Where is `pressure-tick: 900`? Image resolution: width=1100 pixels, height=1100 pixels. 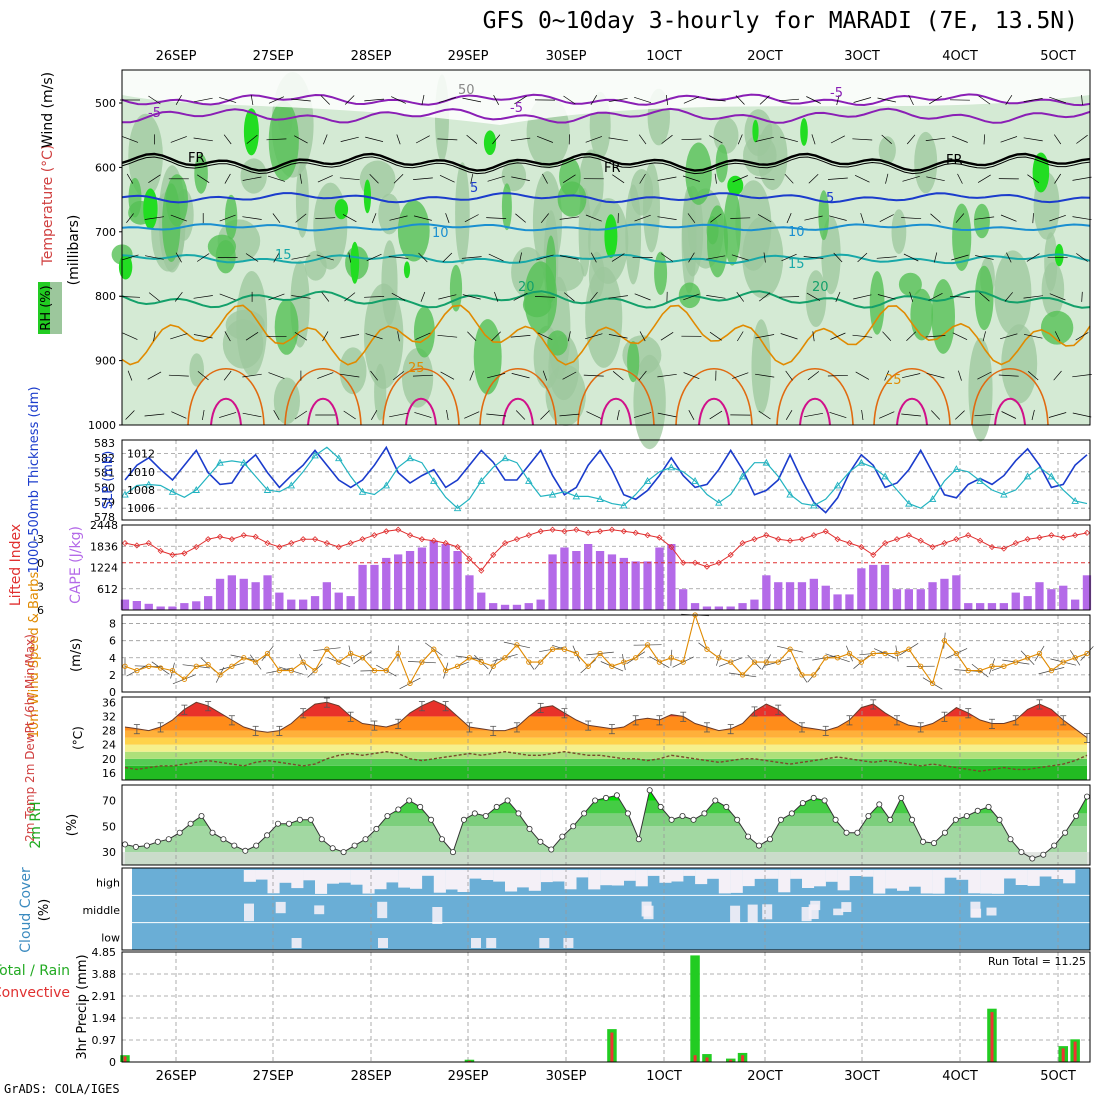
pressure-tick: 900 is located at coordinates (105, 361).